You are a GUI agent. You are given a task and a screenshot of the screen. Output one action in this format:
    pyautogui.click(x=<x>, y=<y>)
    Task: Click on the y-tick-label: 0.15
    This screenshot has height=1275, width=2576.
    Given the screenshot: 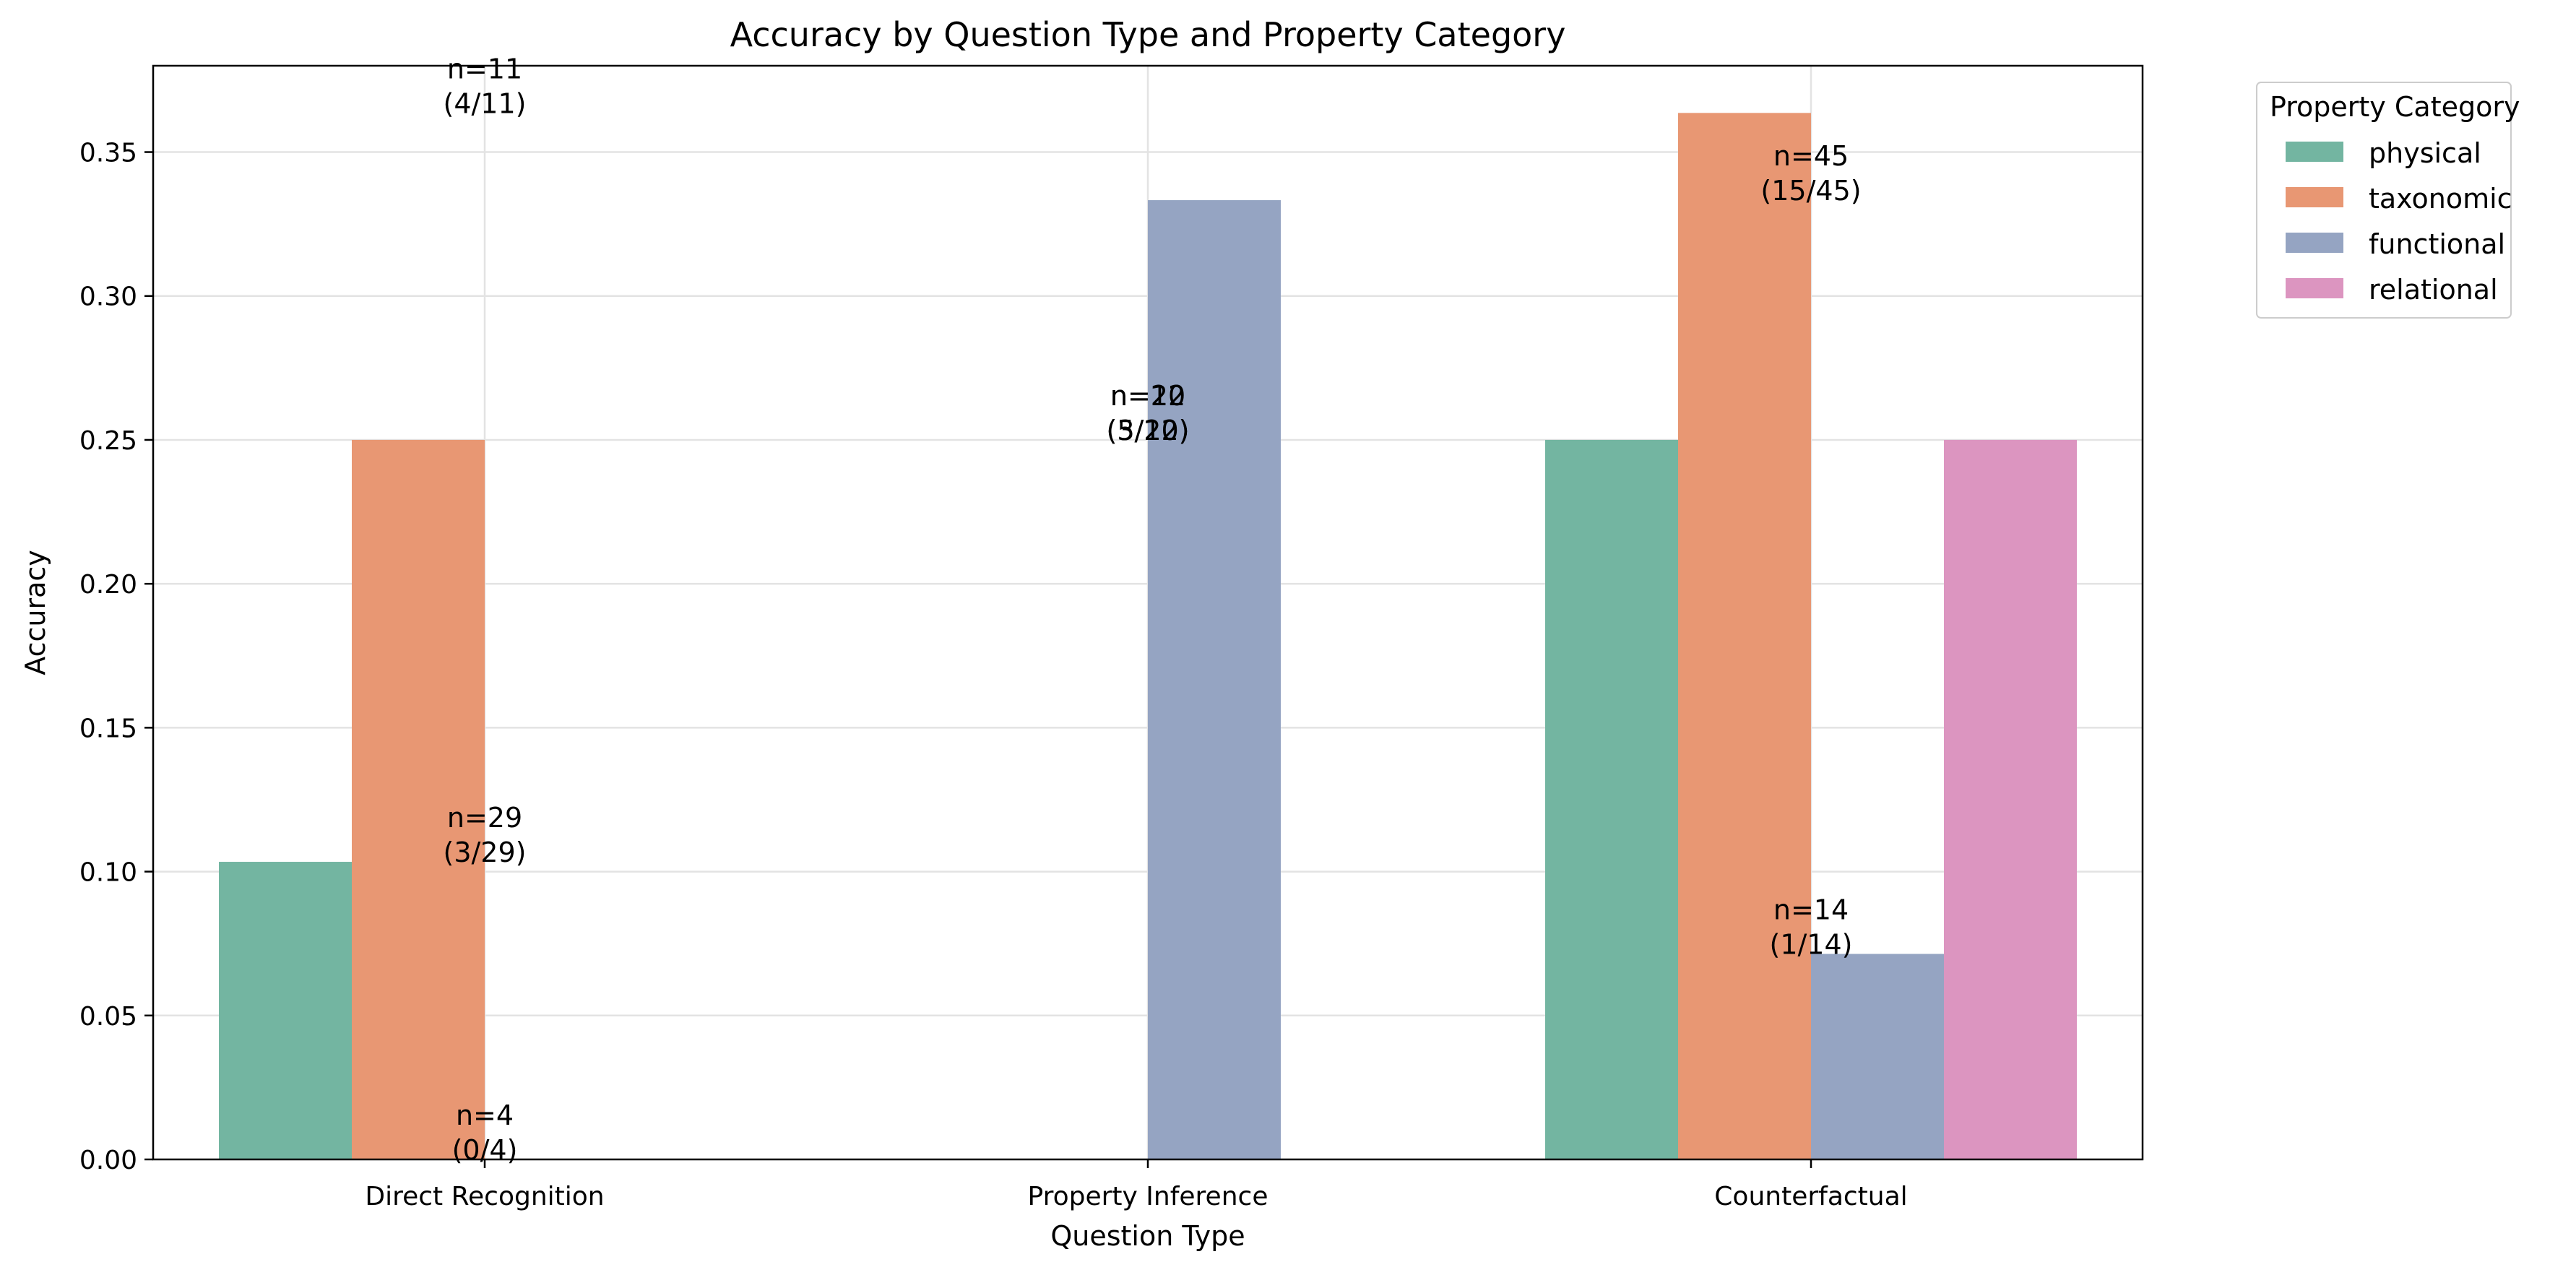 What is the action you would take?
    pyautogui.click(x=108, y=728)
    